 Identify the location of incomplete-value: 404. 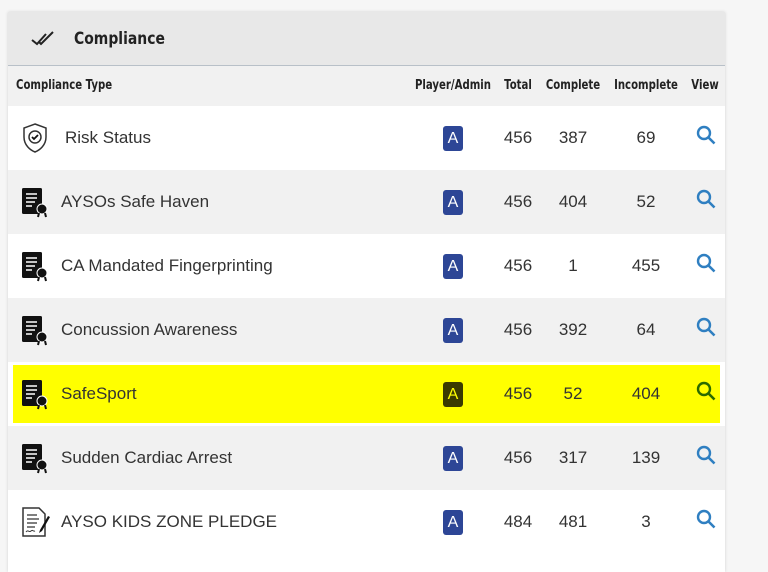
(646, 393).